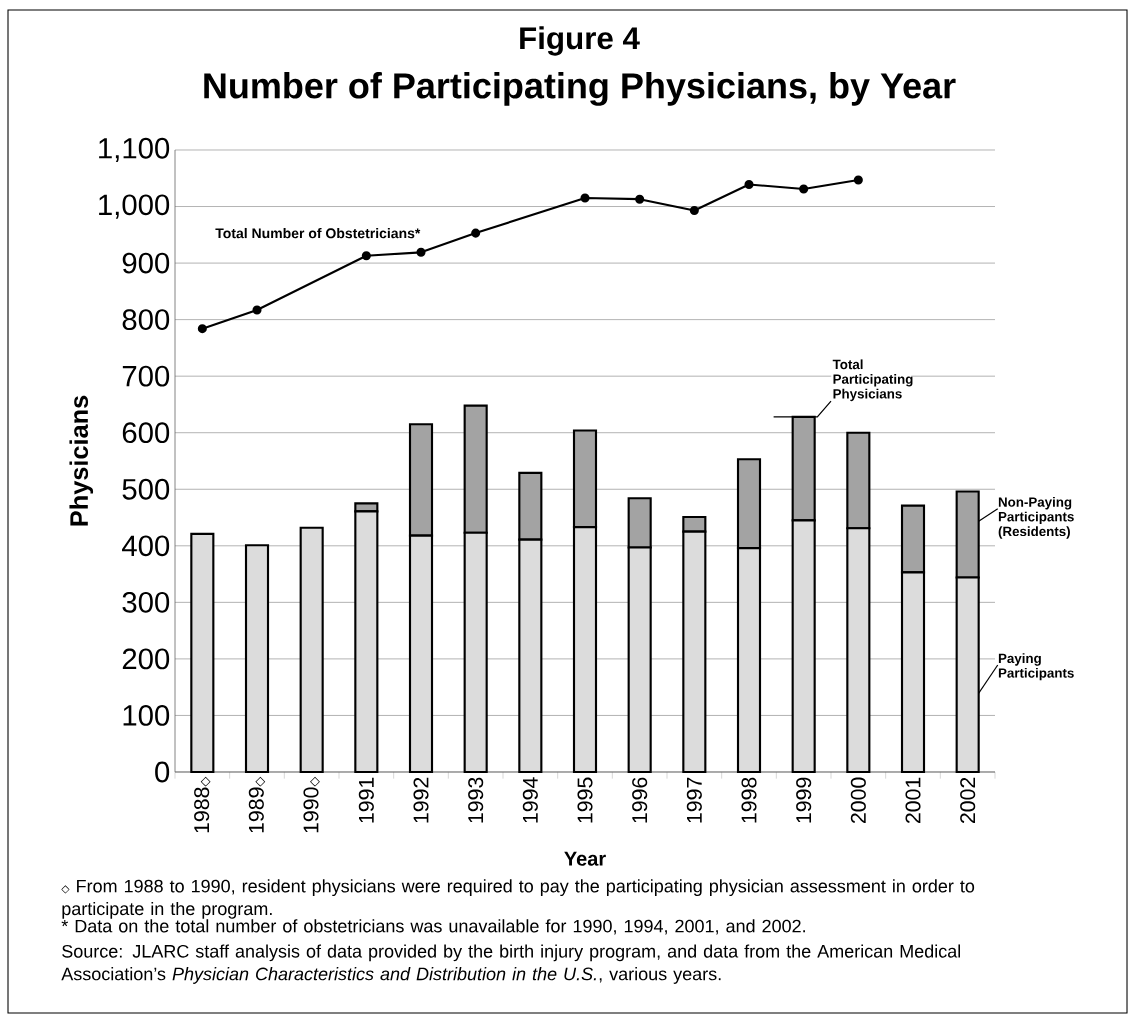 This screenshot has height=1016, width=1135. Describe the element at coordinates (146, 715) in the screenshot. I see `y-tick-label: 100` at that location.